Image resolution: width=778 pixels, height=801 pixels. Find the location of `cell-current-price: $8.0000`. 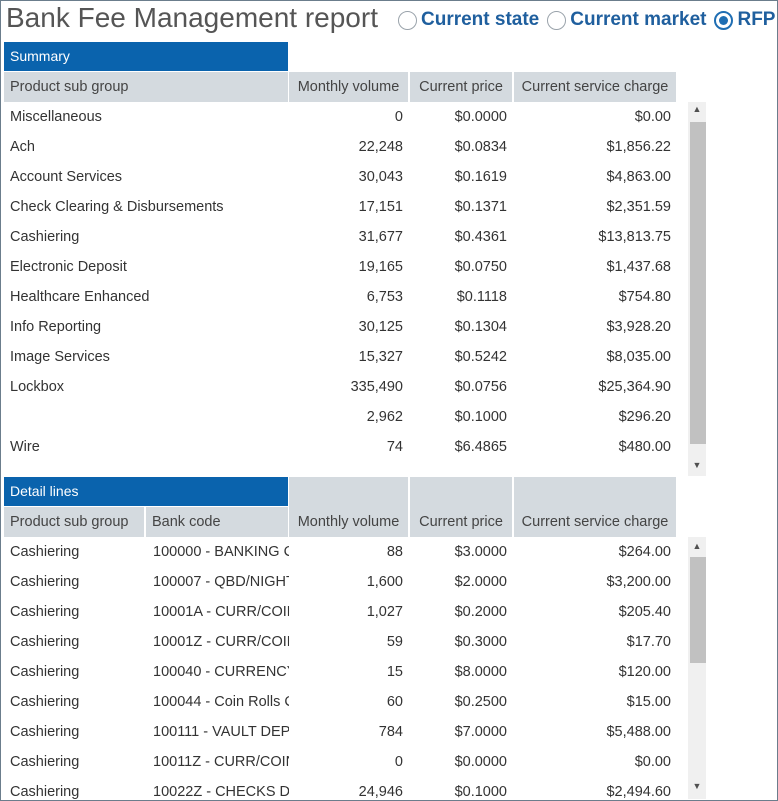

cell-current-price: $8.0000 is located at coordinates (480, 672).